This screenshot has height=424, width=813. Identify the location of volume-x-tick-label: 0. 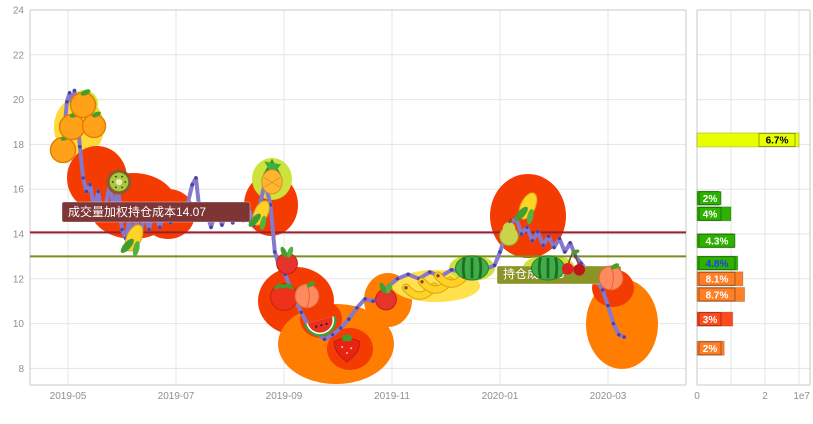
(697, 396).